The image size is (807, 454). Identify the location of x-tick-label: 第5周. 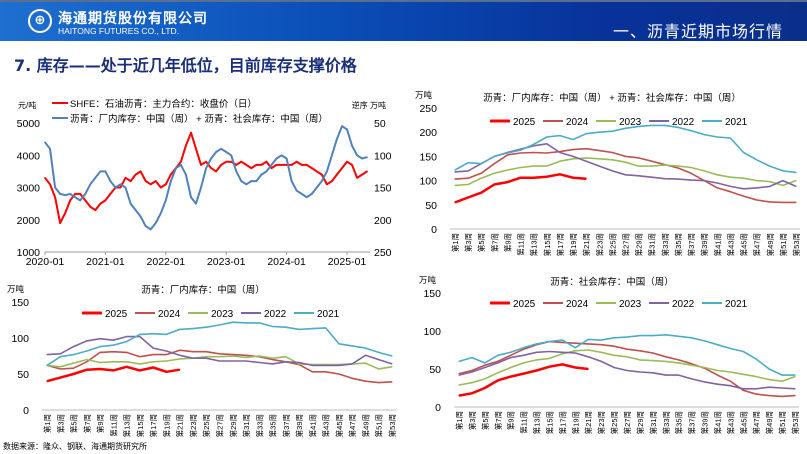
(481, 242).